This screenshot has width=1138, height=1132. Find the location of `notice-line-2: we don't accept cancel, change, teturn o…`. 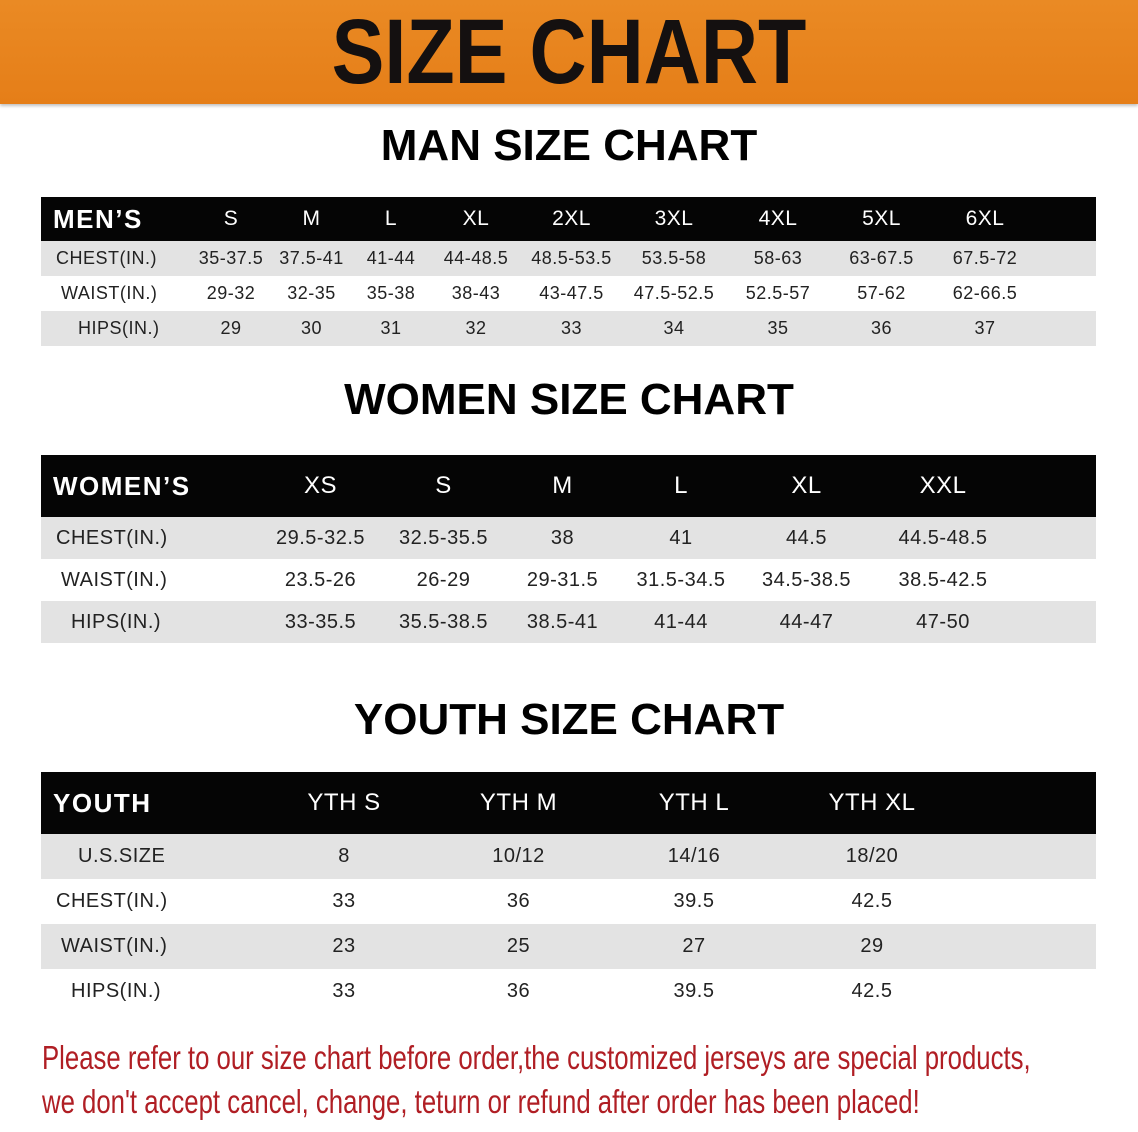

notice-line-2: we don't accept cancel, change, teturn o… is located at coordinates (481, 1101).